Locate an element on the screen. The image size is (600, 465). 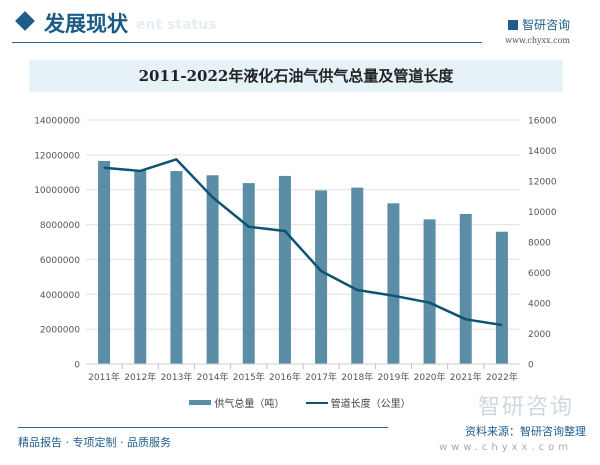
watermark-logo: 智研咨询 is located at coordinates (525, 407).